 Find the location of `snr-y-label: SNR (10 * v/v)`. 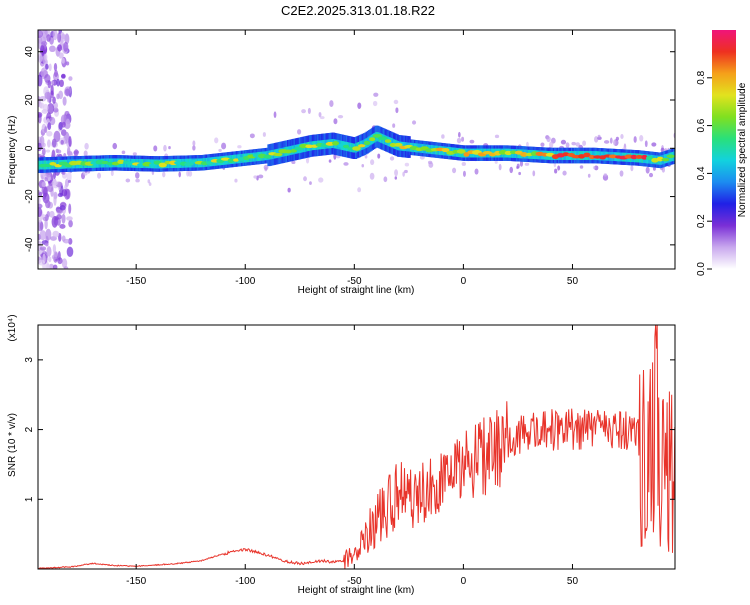

snr-y-label: SNR (10 * v/v) is located at coordinates (12, 445).